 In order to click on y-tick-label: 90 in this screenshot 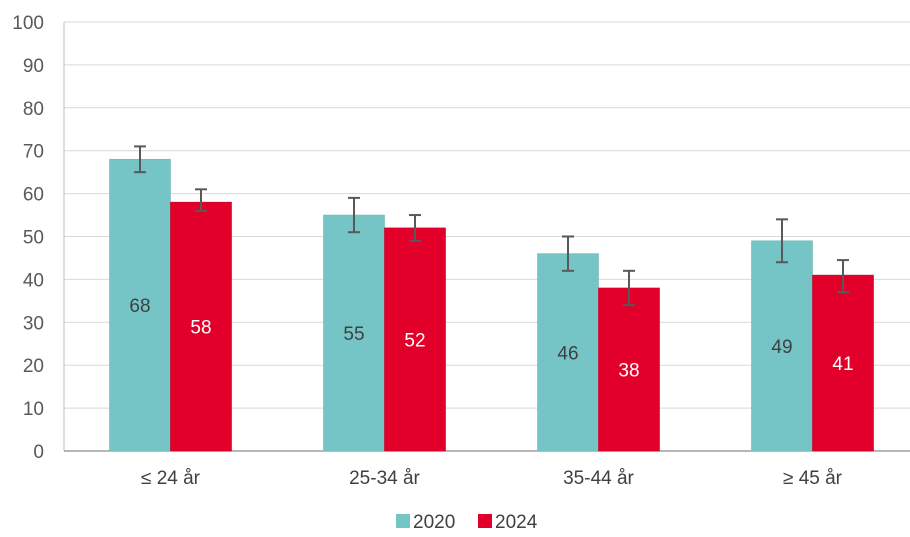, I will do `click(33, 66)`.